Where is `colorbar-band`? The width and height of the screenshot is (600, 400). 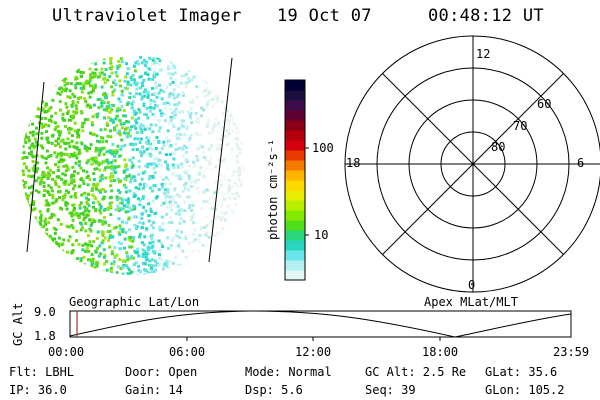
colorbar-band is located at coordinates (295, 125).